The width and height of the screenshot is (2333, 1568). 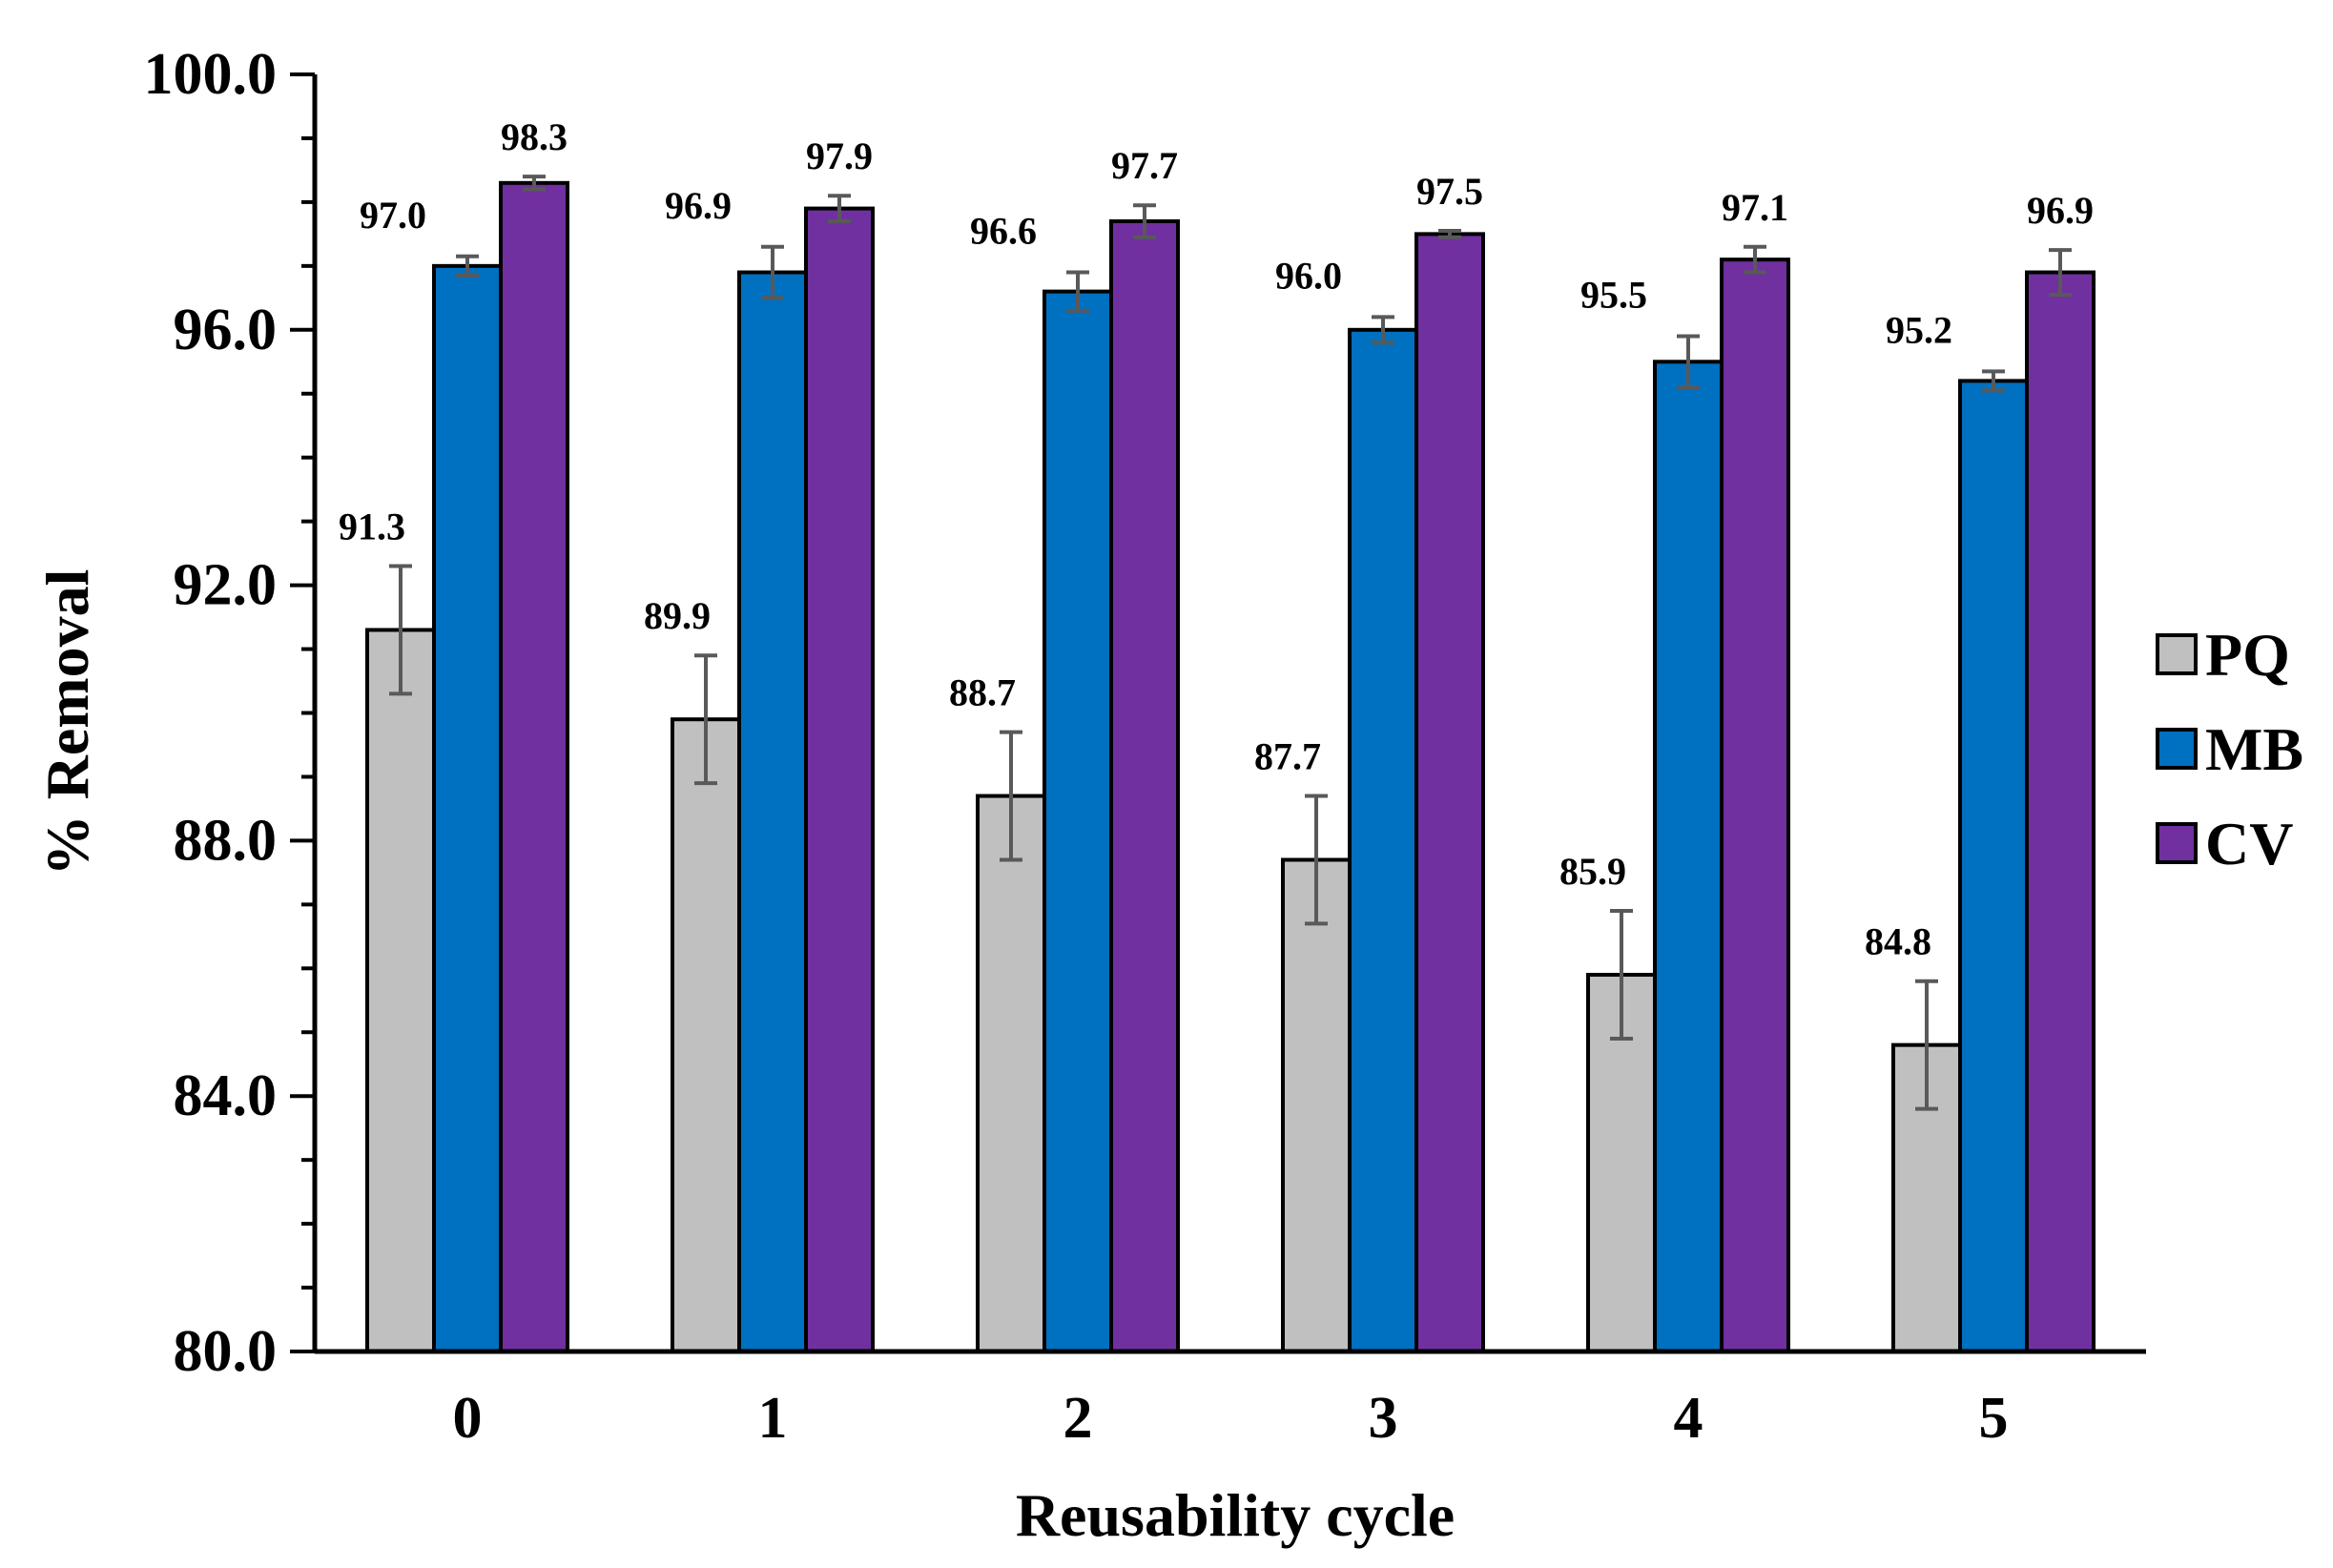 I want to click on data-label-mb: 95.5, so click(x=1613, y=294).